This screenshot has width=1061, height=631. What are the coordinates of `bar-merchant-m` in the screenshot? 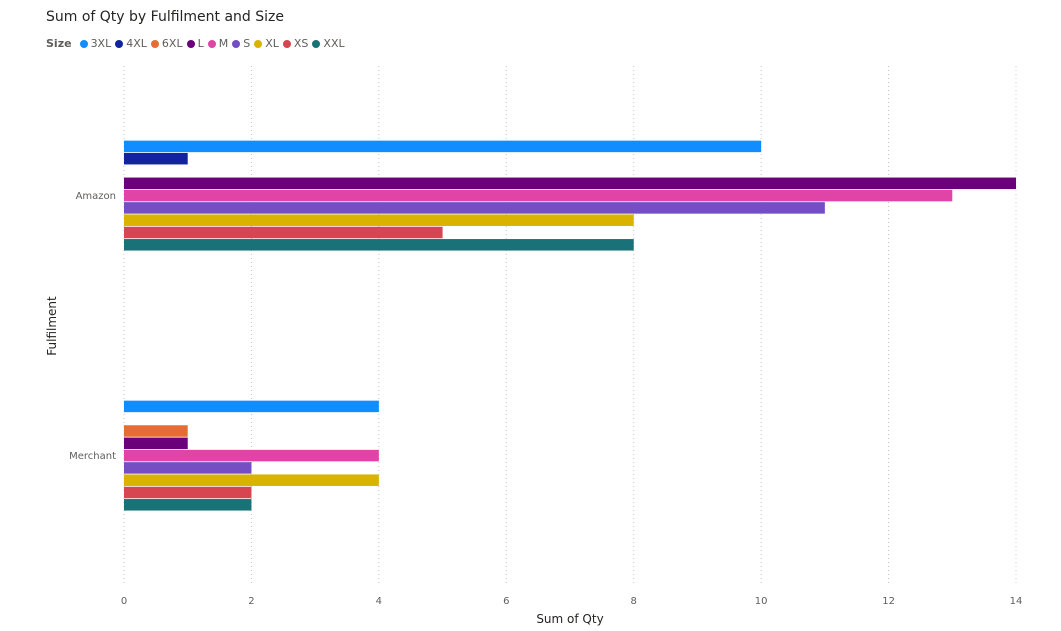 It's located at (251, 455).